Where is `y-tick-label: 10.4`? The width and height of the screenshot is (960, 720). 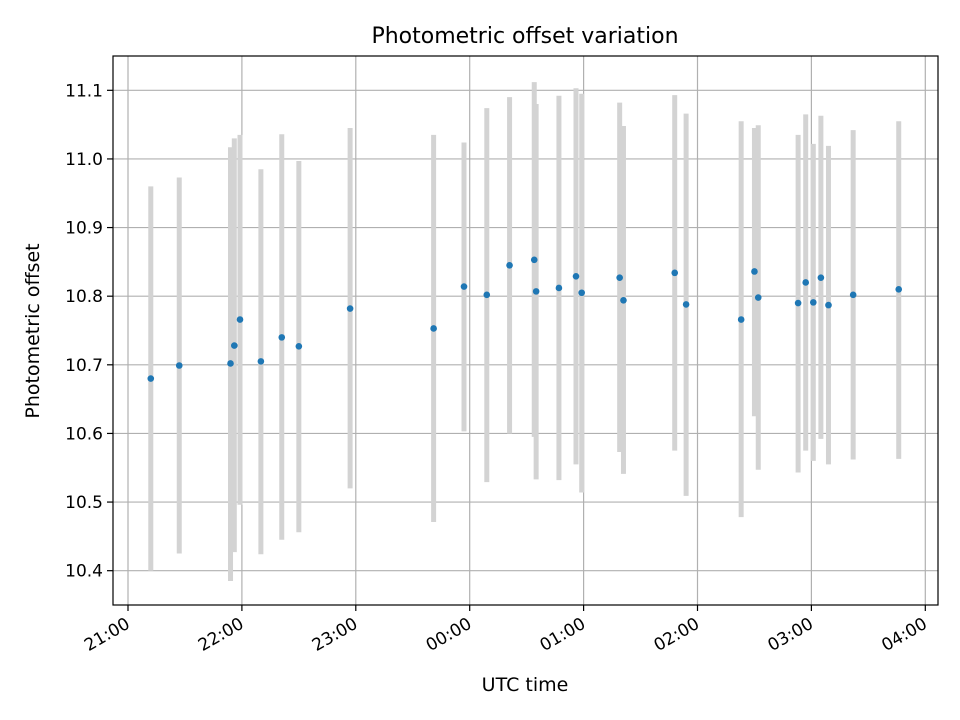
y-tick-label: 10.4 is located at coordinates (84, 572).